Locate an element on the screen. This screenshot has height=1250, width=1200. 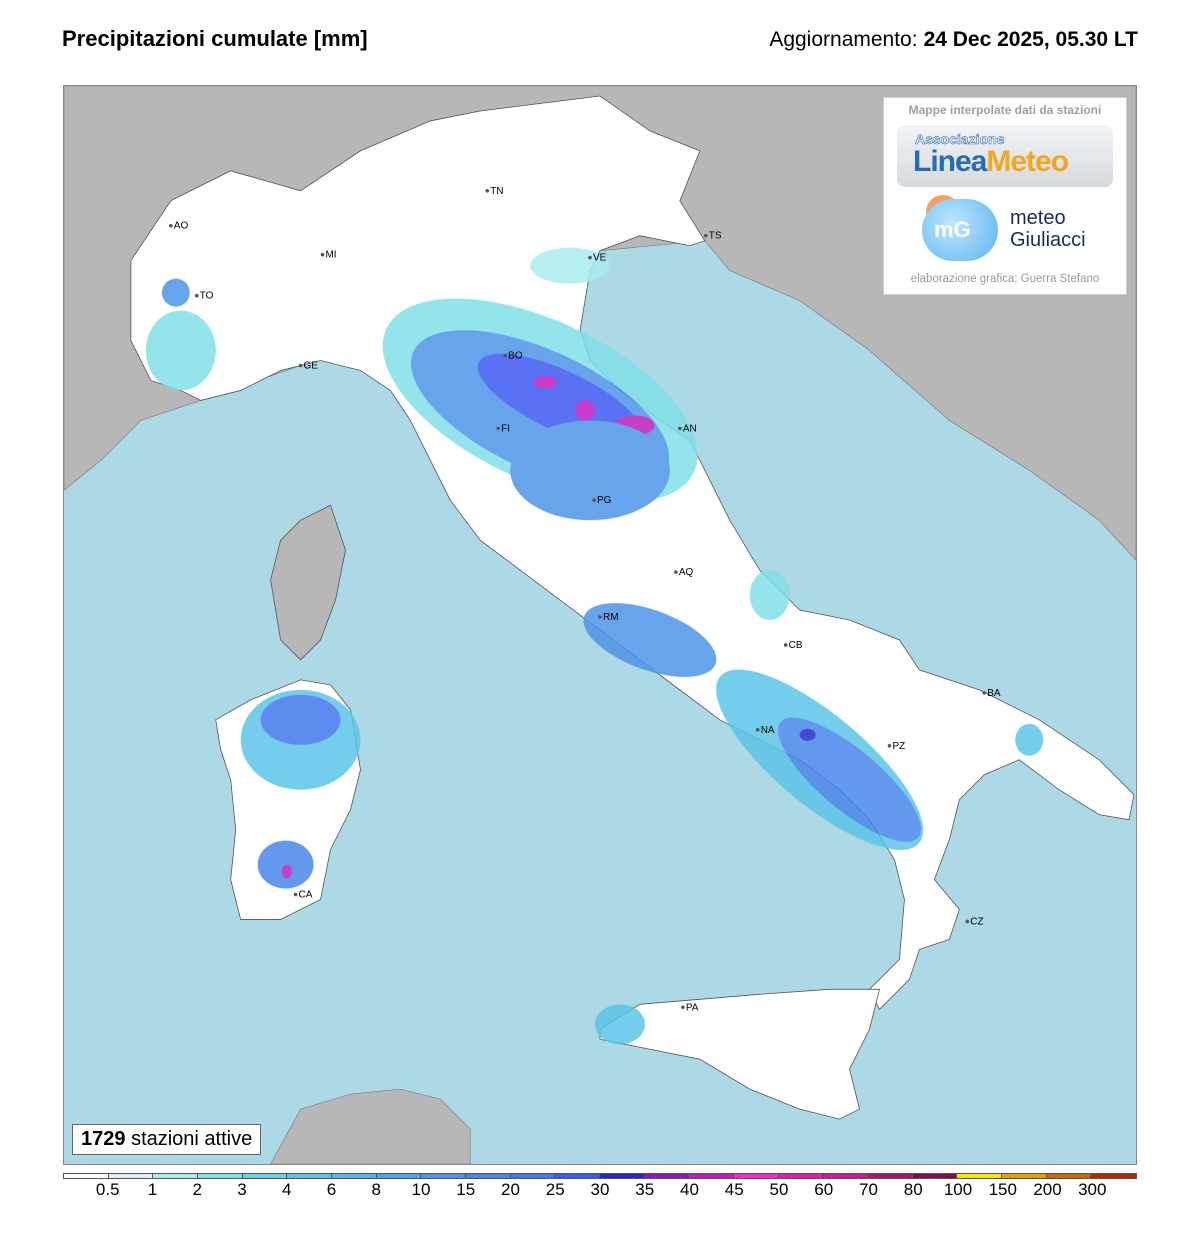
update-time: Aggiornamento: 24 Dec 2025, 05.30 LT is located at coordinates (953, 40).